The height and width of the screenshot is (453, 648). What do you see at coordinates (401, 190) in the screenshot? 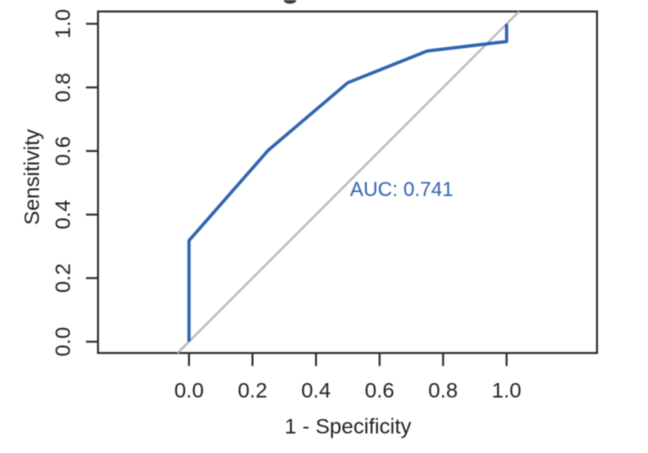
I see `svg-text: AUC: 0.741` at bounding box center [401, 190].